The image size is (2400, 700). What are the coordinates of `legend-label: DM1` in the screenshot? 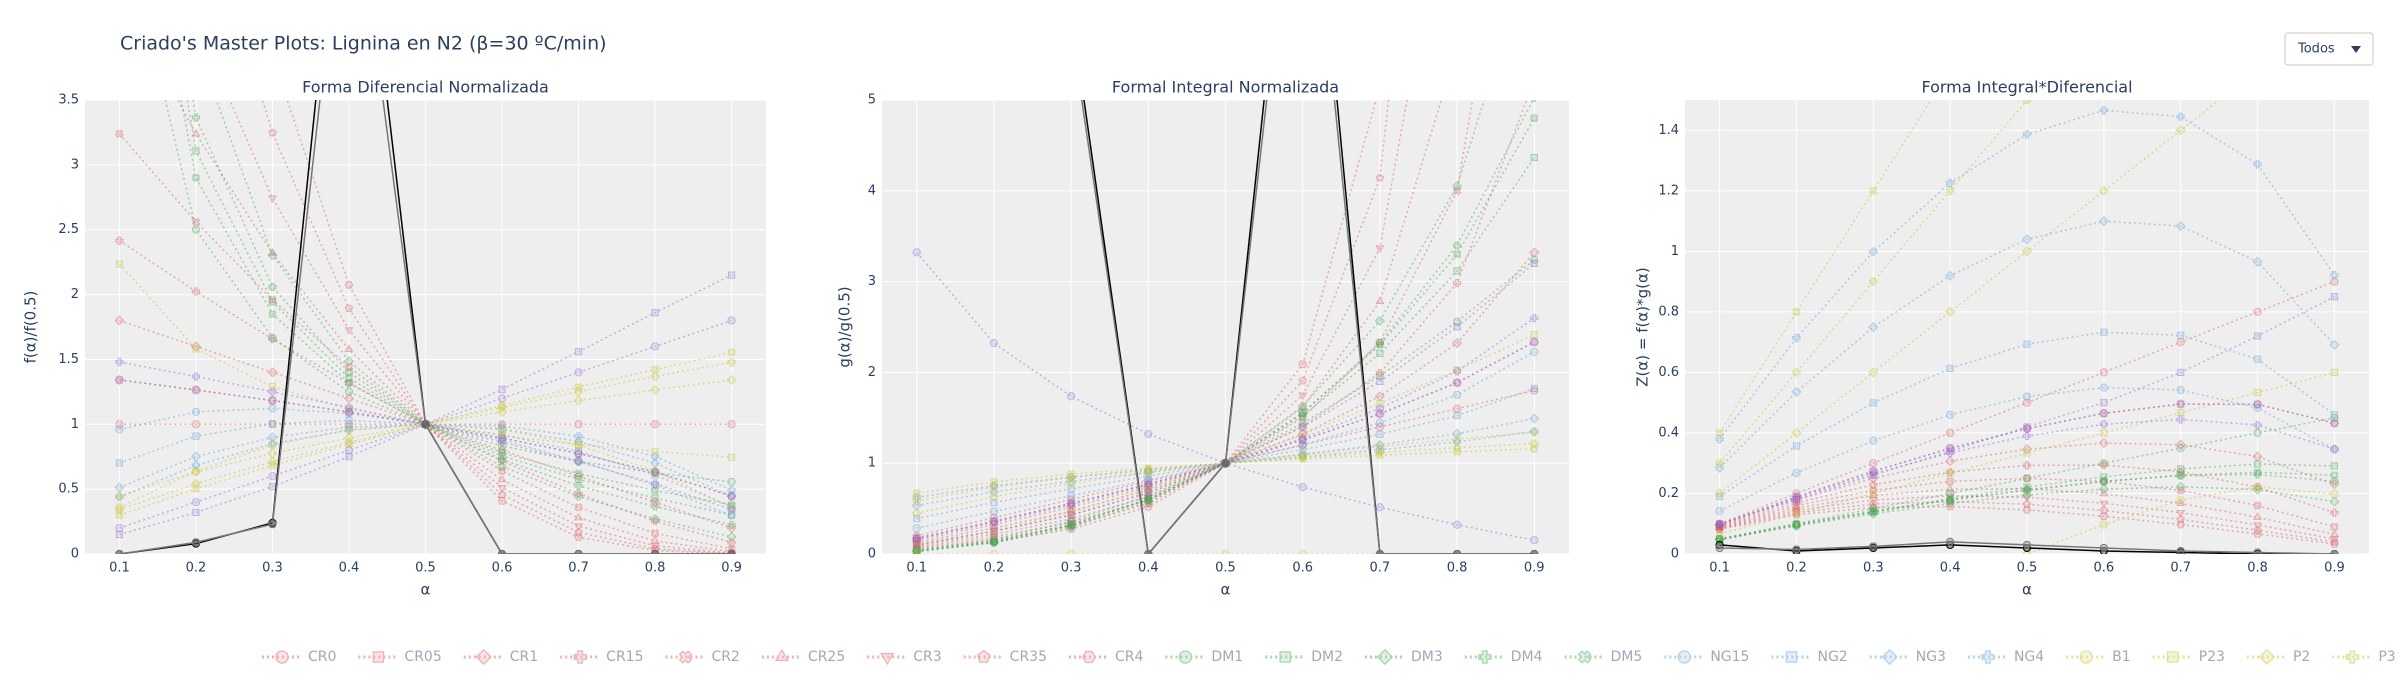 It's located at (1227, 657).